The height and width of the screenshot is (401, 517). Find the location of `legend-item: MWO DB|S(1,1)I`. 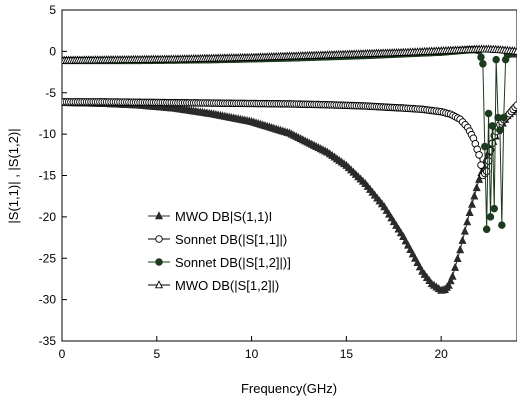

legend-item: MWO DB|S(1,1)I is located at coordinates (210, 216).